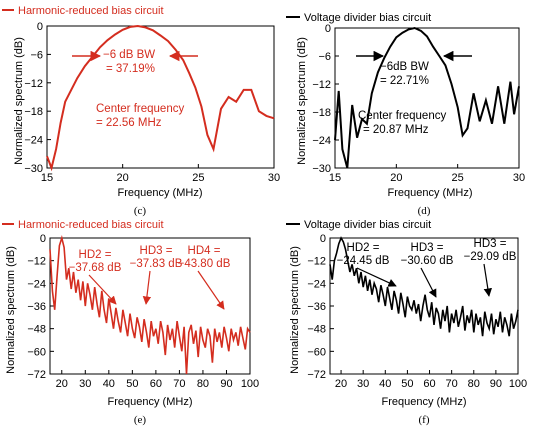 This screenshot has height=432, width=550. Describe the element at coordinates (302, 101) in the screenshot. I see `y-axis-label-d: Normalized spectrum (dB)` at that location.